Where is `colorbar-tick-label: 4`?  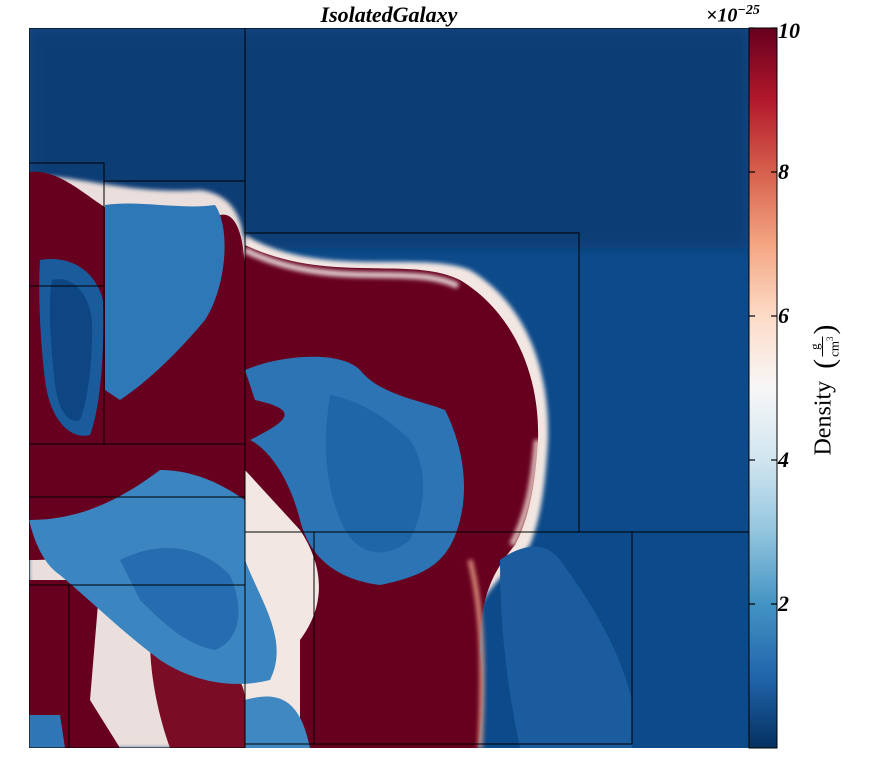 colorbar-tick-label: 4 is located at coordinates (783, 459).